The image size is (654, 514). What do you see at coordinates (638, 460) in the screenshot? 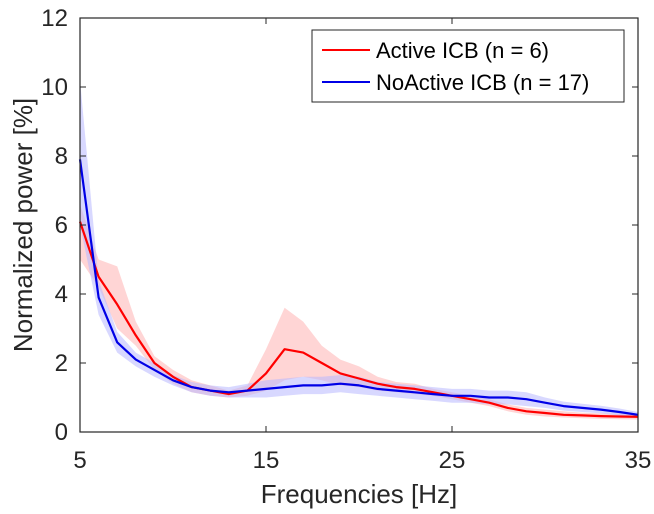
I see `x-tick-label: 35` at bounding box center [638, 460].